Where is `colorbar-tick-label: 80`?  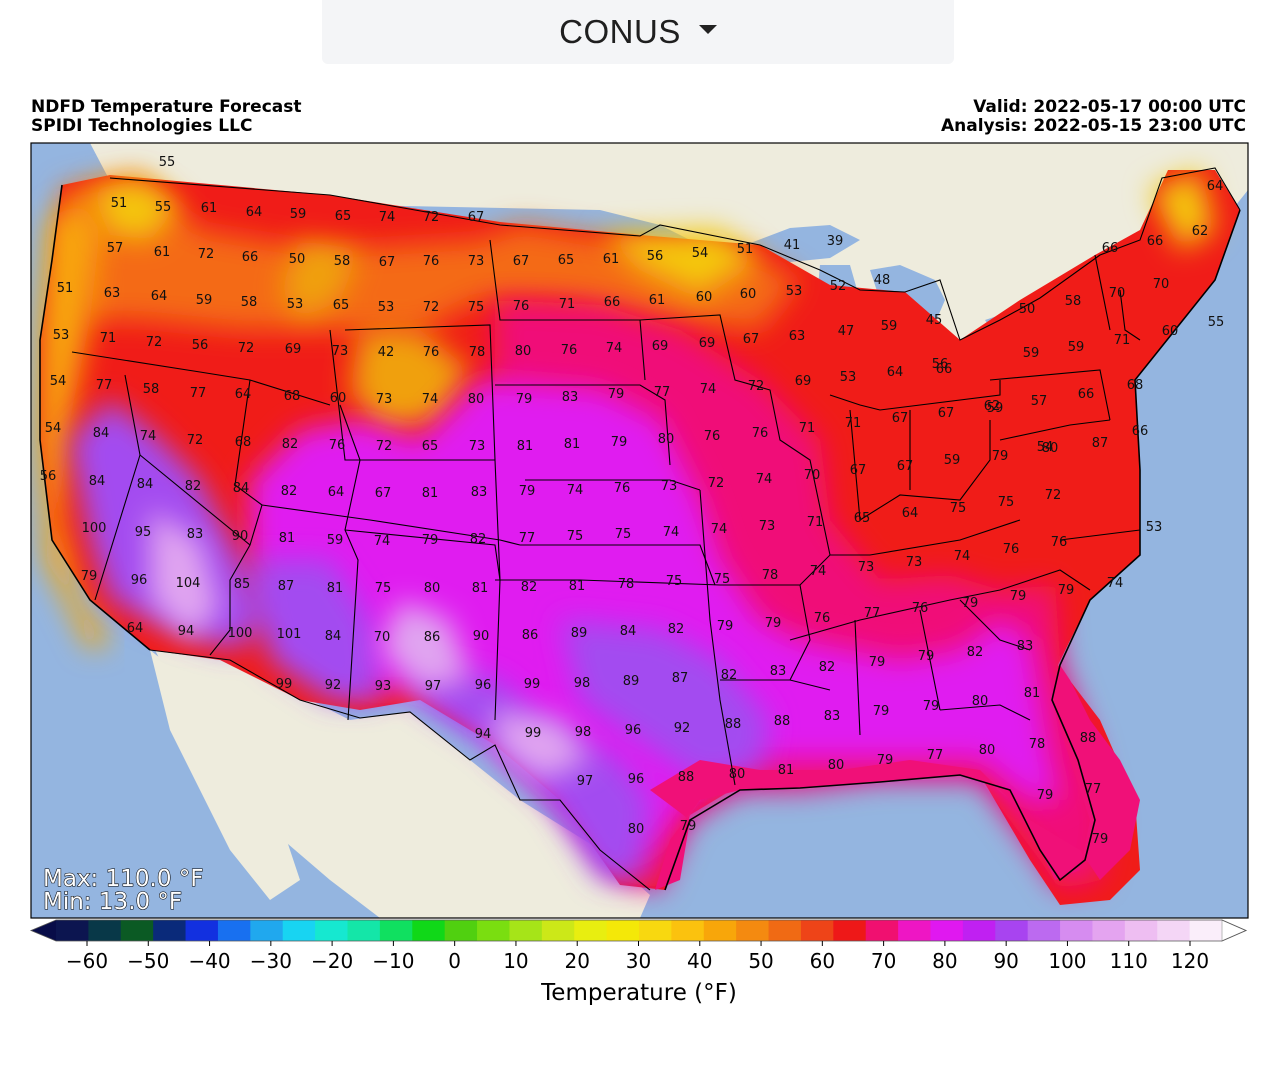 colorbar-tick-label: 80 is located at coordinates (944, 961).